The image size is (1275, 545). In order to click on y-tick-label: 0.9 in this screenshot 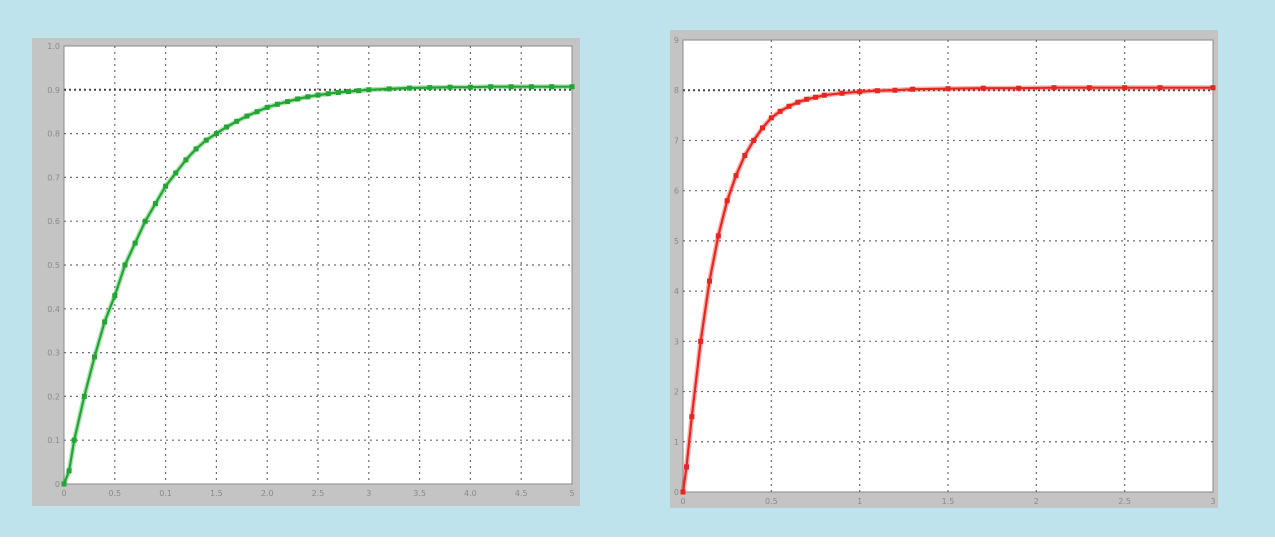, I will do `click(53, 90)`.